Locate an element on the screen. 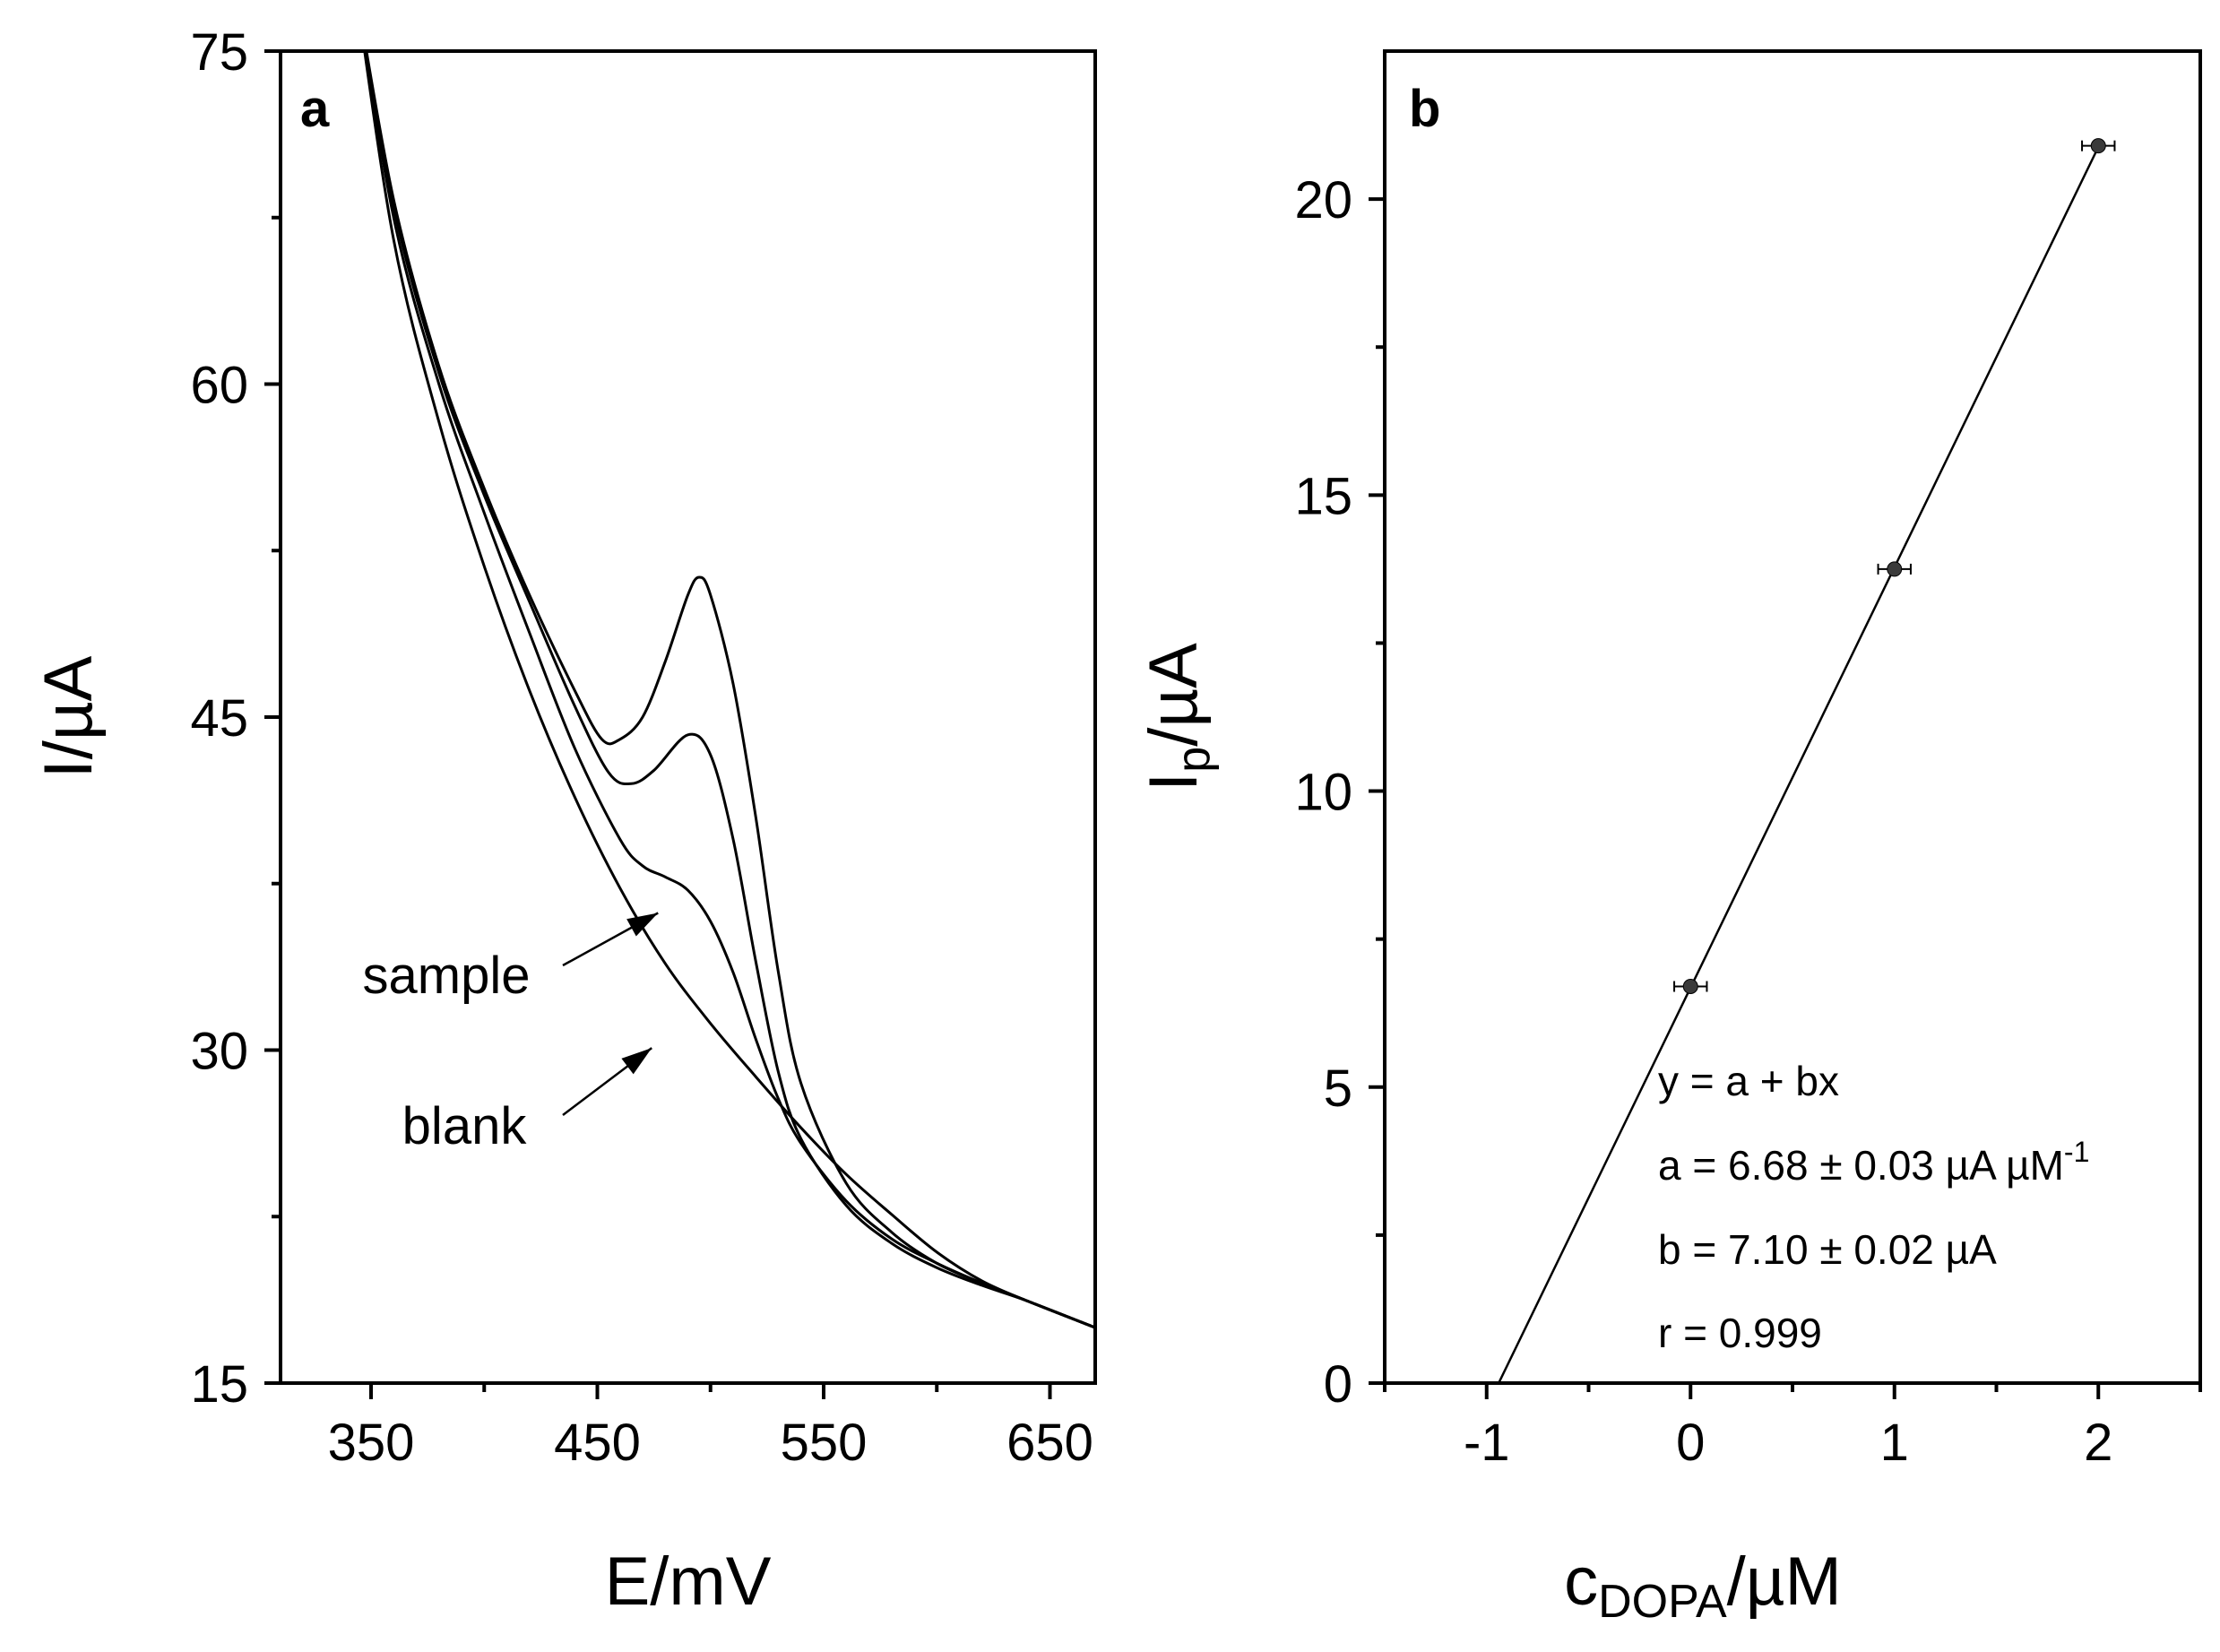 The width and height of the screenshot is (2220, 1652). panel-b-y-tick-label-10: 10 is located at coordinates (1323, 793).